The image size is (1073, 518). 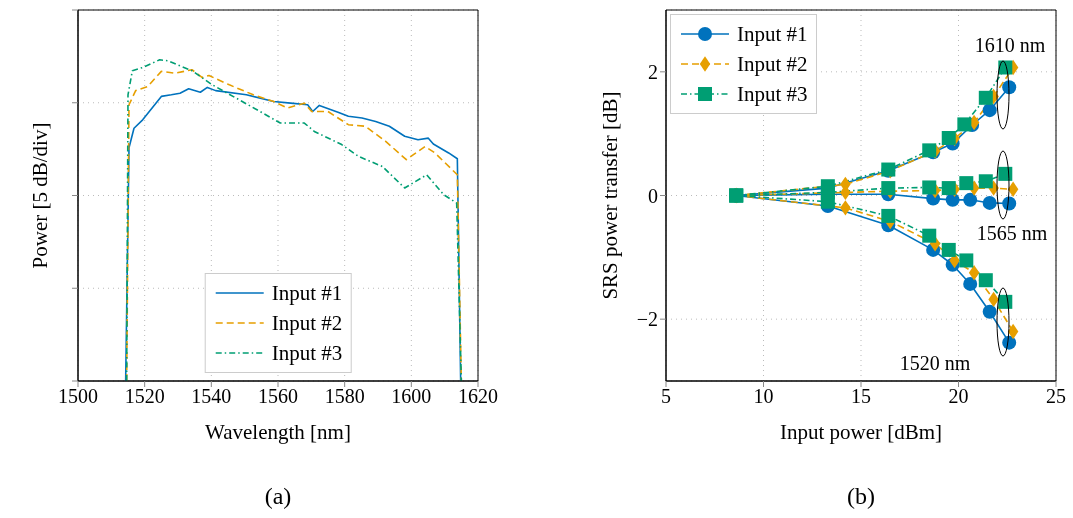 I want to click on annotation: 1520 nm, so click(x=935, y=362).